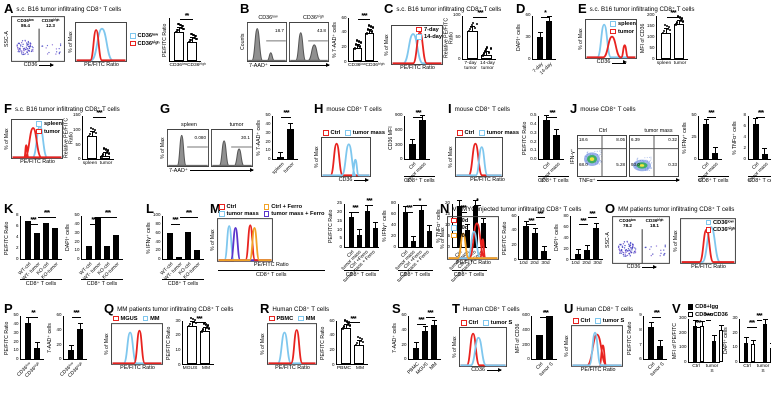  I want to click on panel-J-header: J mouse CD8⁺ T cells, so click(670, 108).